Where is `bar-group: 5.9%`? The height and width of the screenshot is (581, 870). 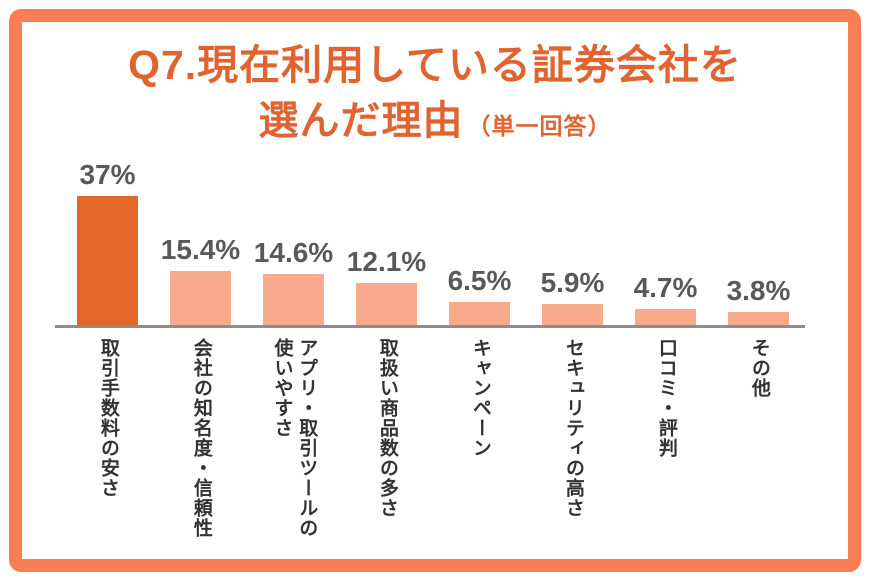
bar-group: 5.9% is located at coordinates (572, 238).